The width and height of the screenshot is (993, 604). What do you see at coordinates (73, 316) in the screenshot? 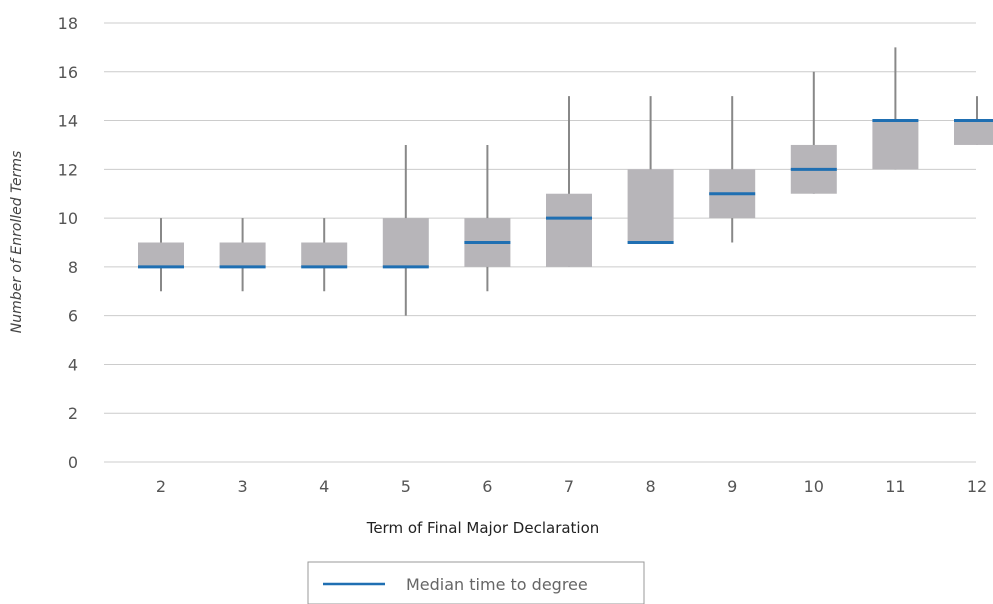
I see `y-tick-label-6: 6` at bounding box center [73, 316].